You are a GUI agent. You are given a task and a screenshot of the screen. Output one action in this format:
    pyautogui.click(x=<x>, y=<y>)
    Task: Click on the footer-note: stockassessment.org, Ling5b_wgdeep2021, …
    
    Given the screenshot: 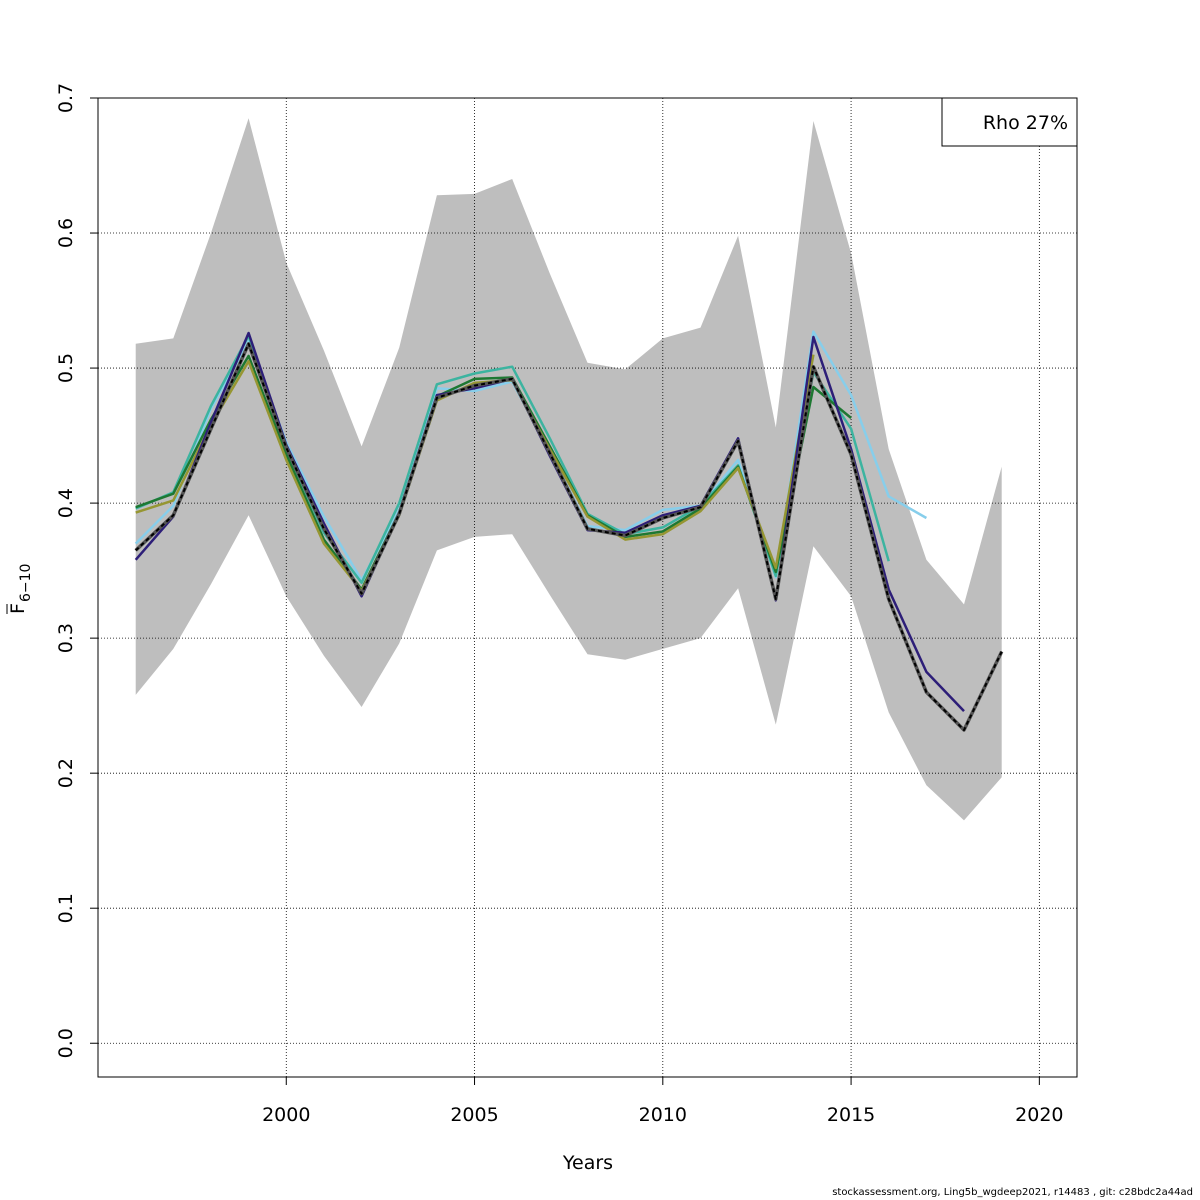 What is the action you would take?
    pyautogui.click(x=1012, y=1192)
    